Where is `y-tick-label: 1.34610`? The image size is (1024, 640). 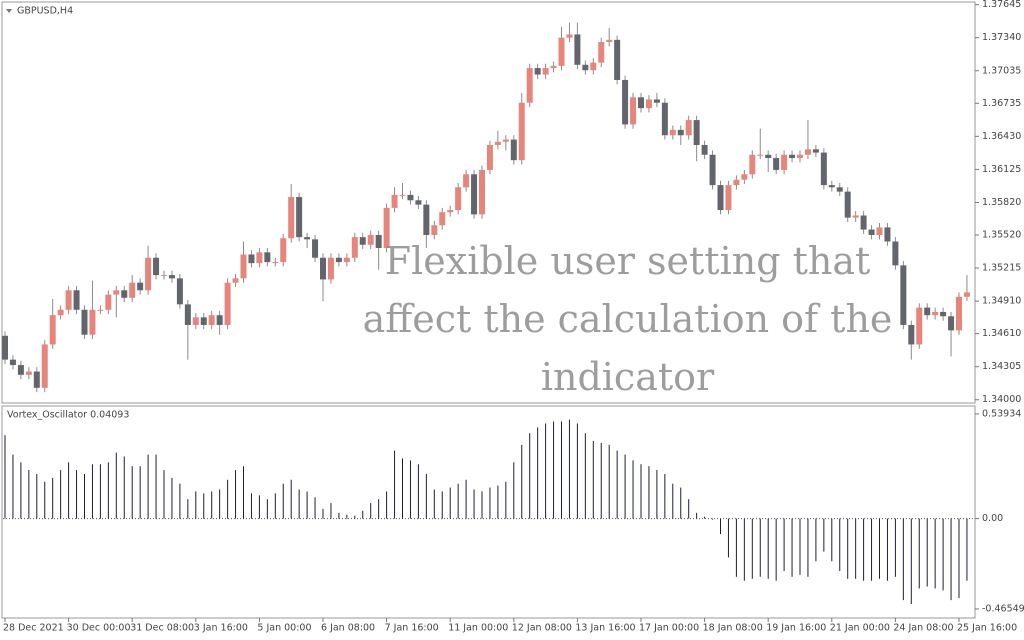
y-tick-label: 1.34610 is located at coordinates (1001, 333).